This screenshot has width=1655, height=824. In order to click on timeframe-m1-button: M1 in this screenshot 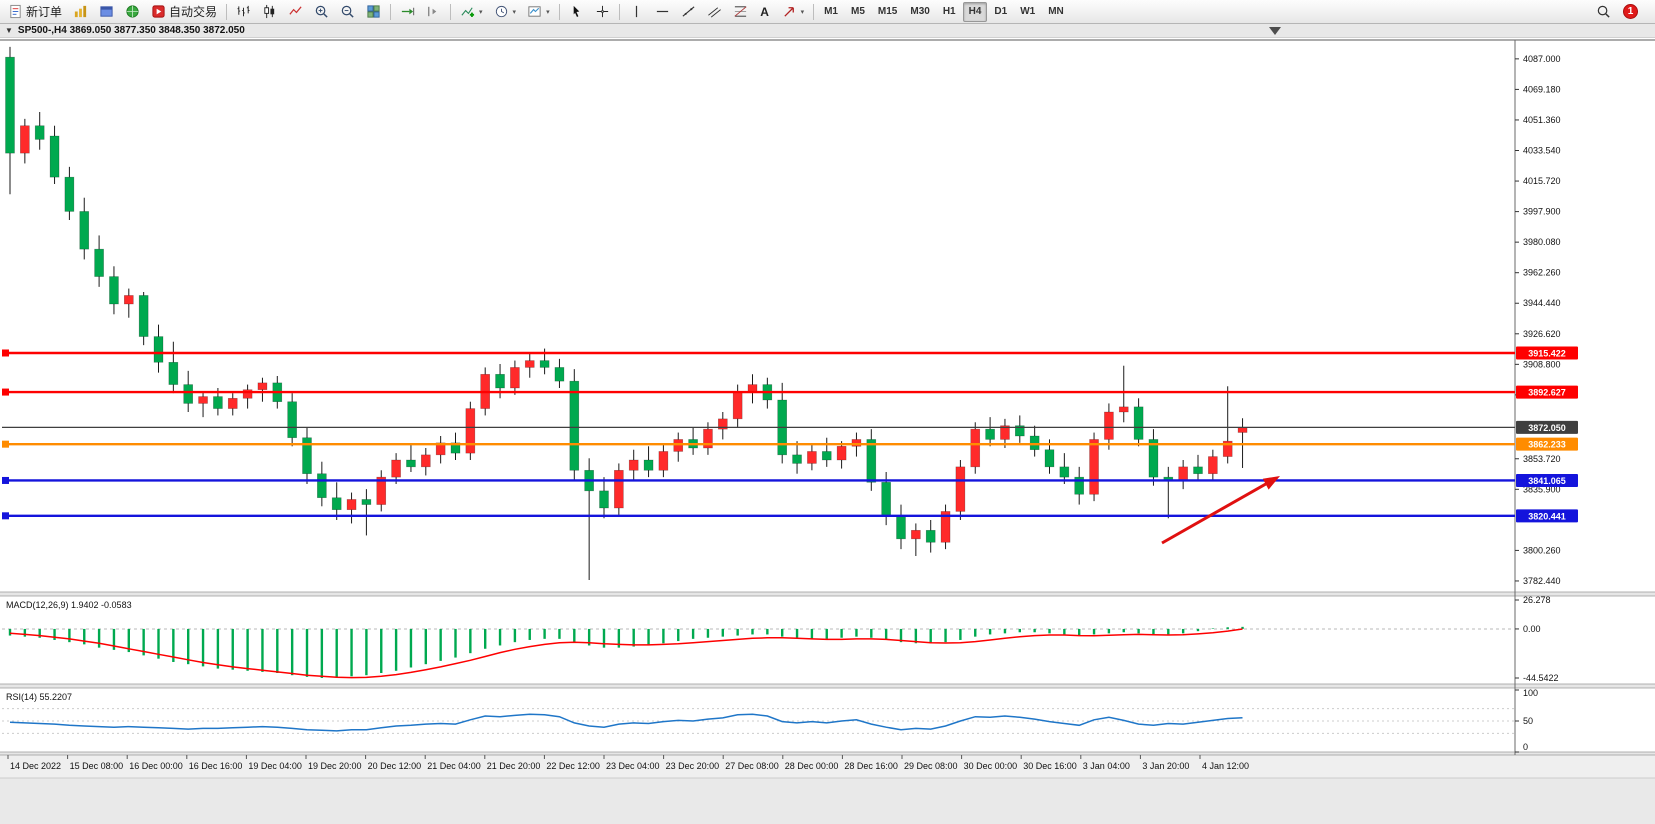, I will do `click(831, 11)`.